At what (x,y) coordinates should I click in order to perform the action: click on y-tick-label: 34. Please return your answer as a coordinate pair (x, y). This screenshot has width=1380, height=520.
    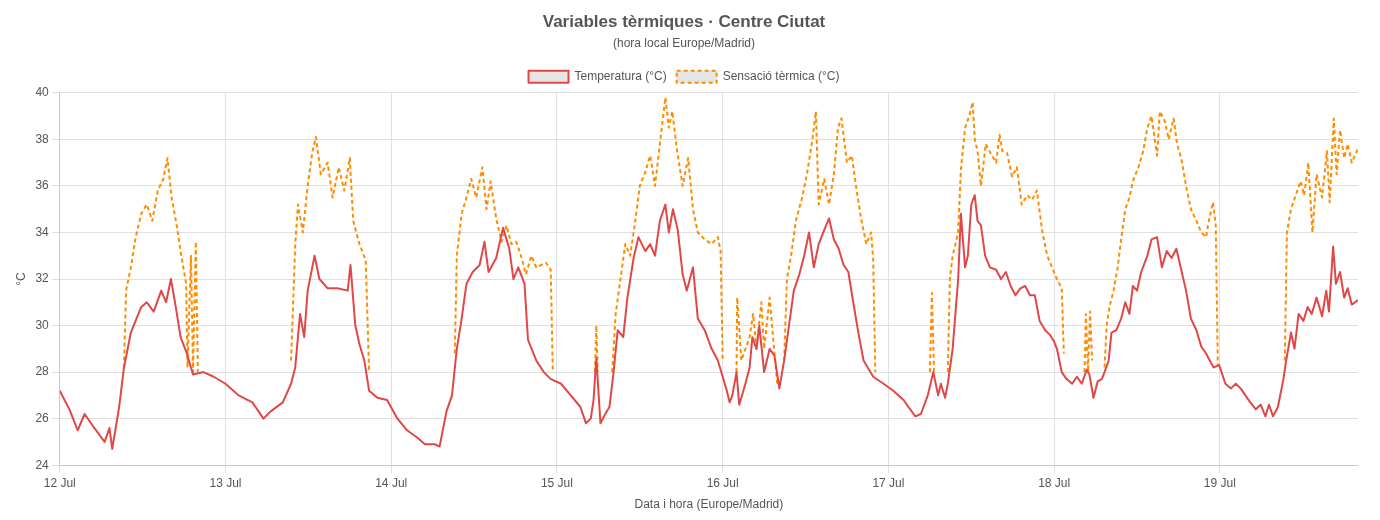
    Looking at the image, I should click on (42, 231).